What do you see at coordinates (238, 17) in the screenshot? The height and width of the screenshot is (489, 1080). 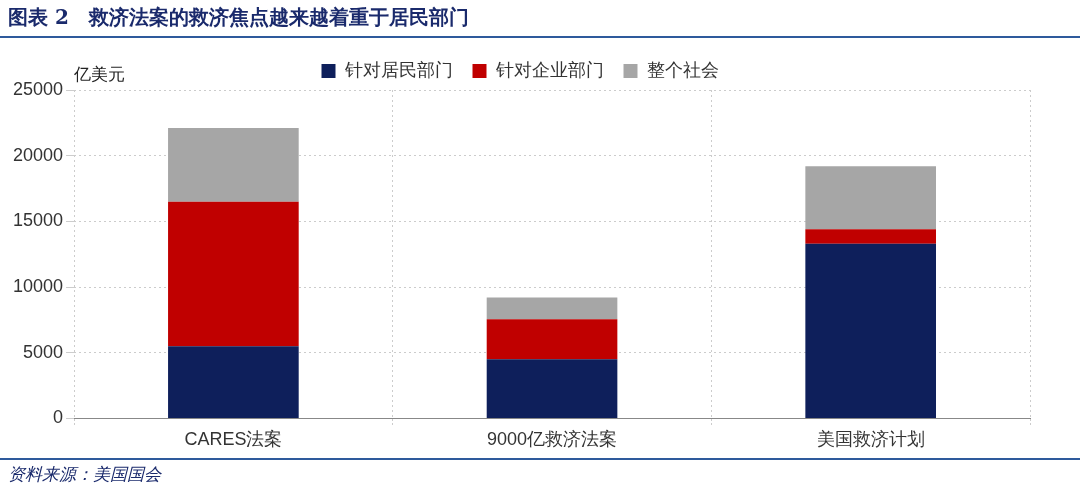 I see `chart-title: 图表 2 救济法案的救济焦点越来越着重于居民部门` at bounding box center [238, 17].